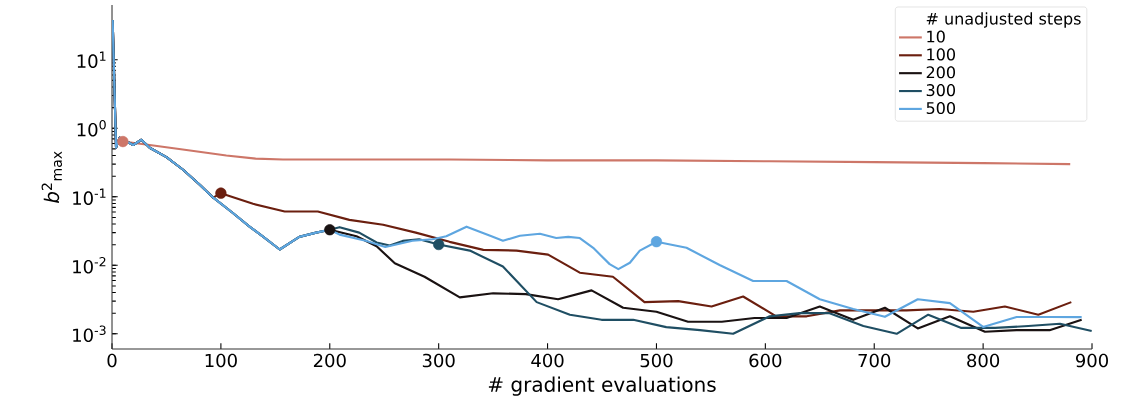  I want to click on y-tick-label: 10$^{0}$, so click(91, 128).